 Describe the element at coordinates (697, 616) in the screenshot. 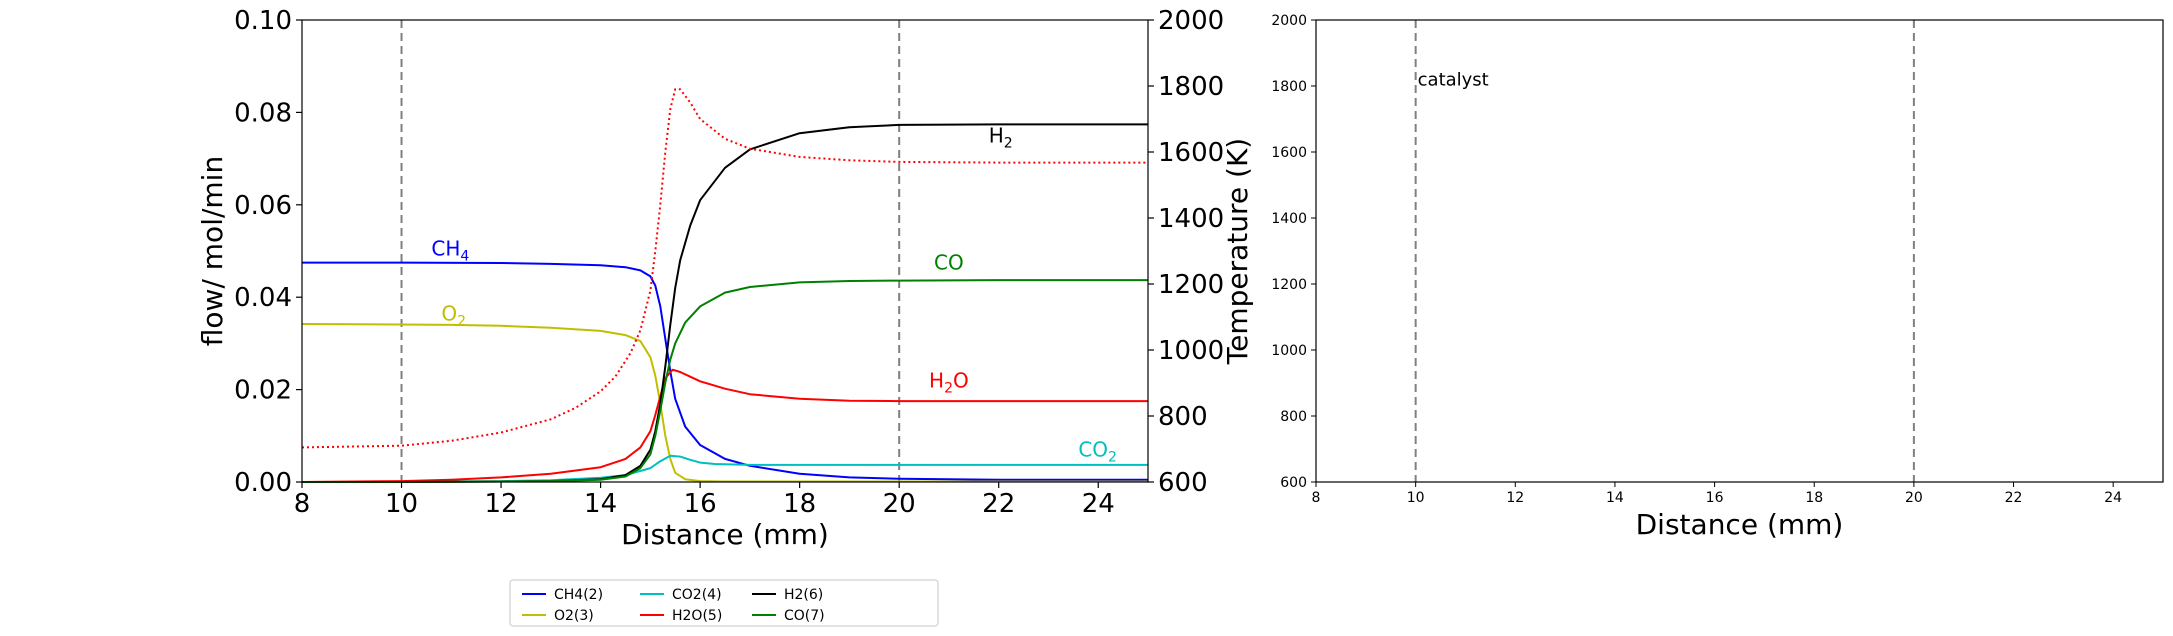

I see `legend-label: H2O(5)` at that location.